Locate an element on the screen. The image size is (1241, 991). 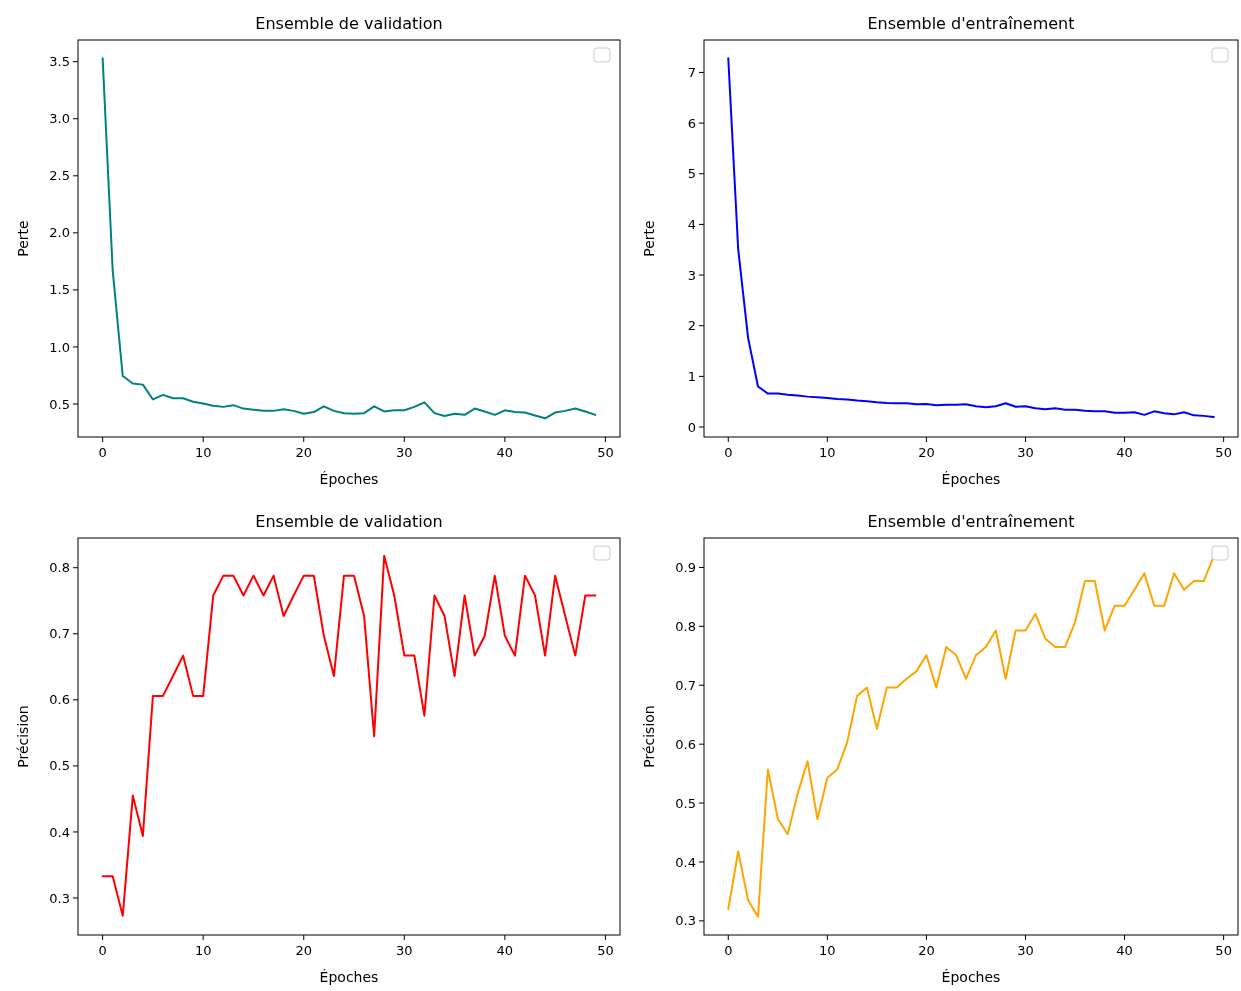
y-tick-label: 1.0 is located at coordinates (59, 347).